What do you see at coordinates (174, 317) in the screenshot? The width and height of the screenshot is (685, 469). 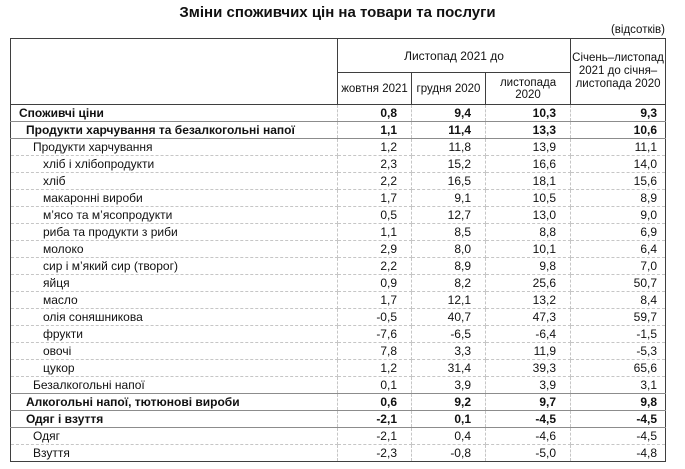 I see `row-label: олія соняшникова` at bounding box center [174, 317].